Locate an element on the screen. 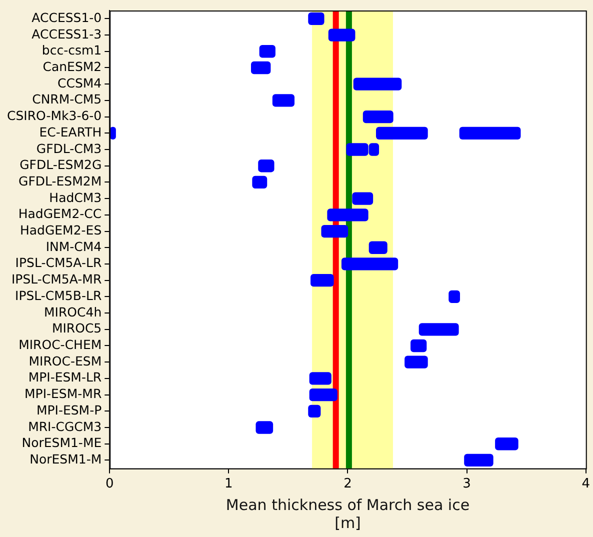  y-tick-label: MRI-CGCM3 is located at coordinates (65, 426).